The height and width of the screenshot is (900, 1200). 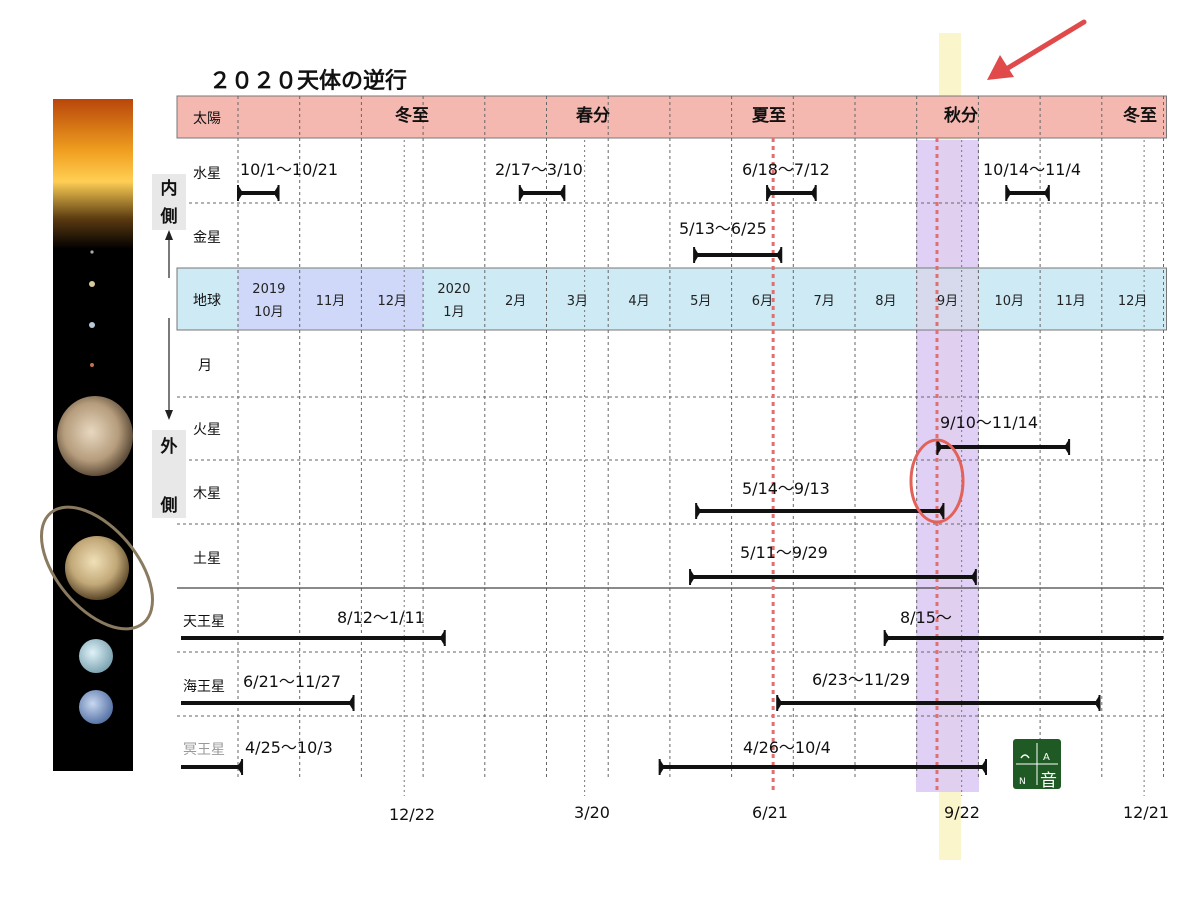 I want to click on range-label-mars: 9/10〜11/14, so click(x=989, y=422).